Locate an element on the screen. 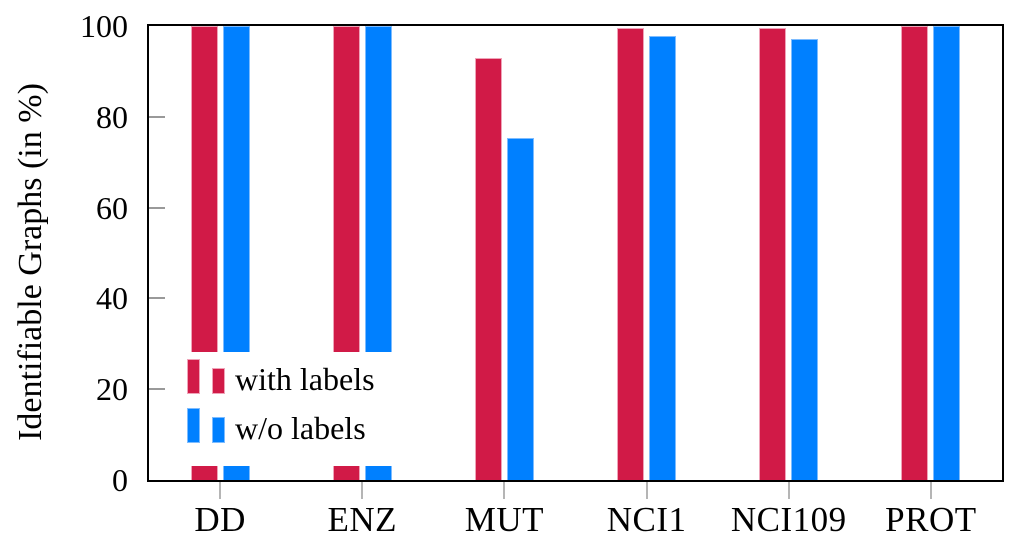  y-tick-label-20: 20 is located at coordinates (112, 389).